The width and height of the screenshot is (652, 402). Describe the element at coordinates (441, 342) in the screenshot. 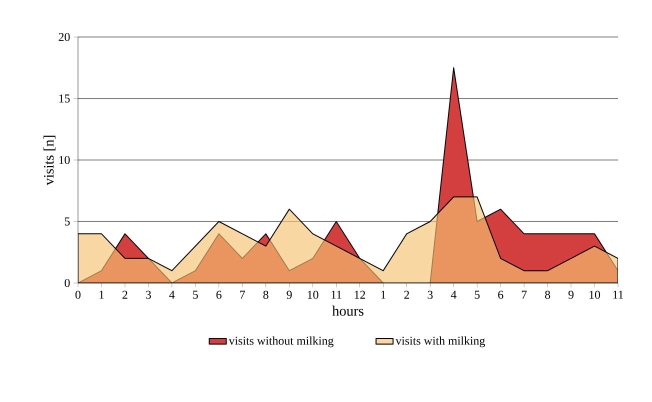

I see `legend-label: visits with milking` at that location.